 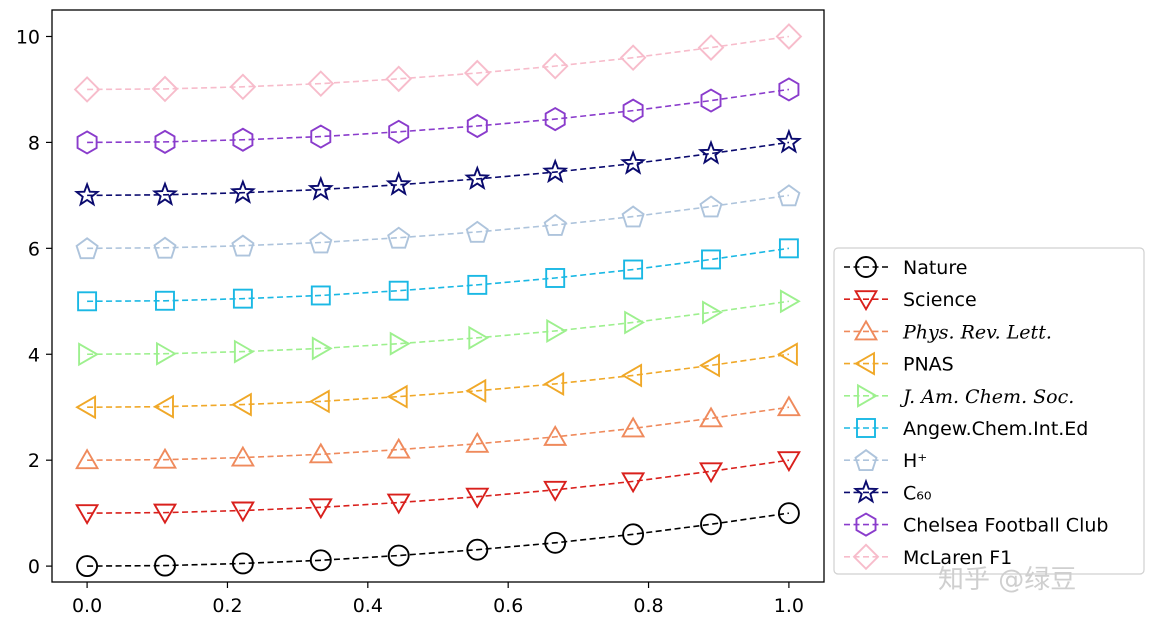 What do you see at coordinates (986, 397) in the screenshot?
I see `legend-label: J. Am. Chem. Soc.` at bounding box center [986, 397].